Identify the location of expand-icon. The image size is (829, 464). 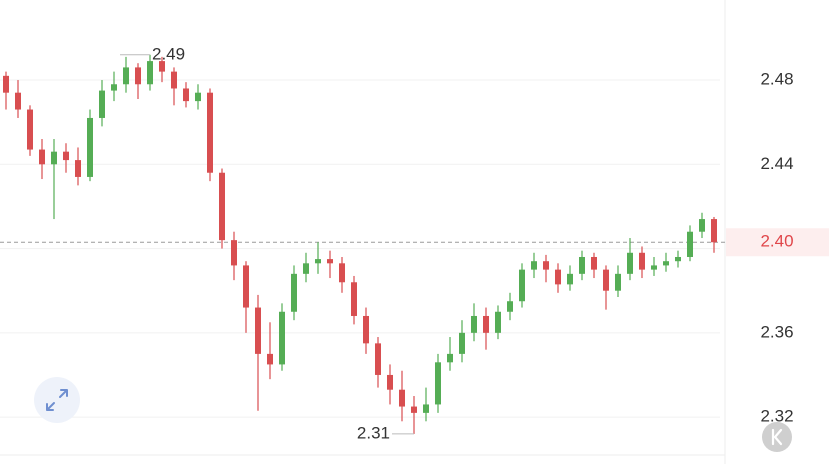
(57, 400).